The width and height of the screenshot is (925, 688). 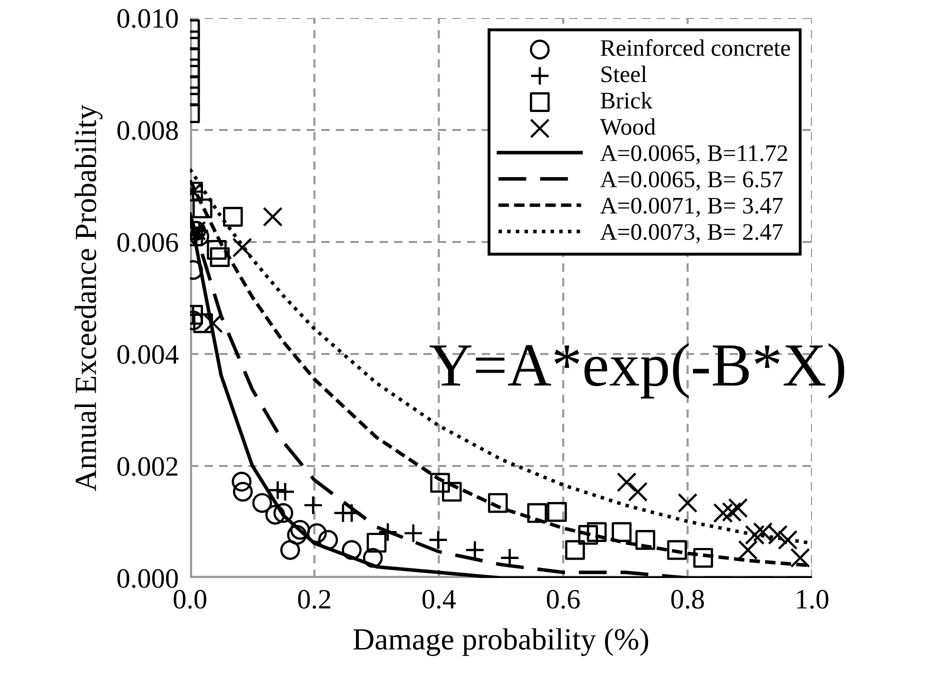 I want to click on y-tick-label: 0.000, so click(x=147, y=578).